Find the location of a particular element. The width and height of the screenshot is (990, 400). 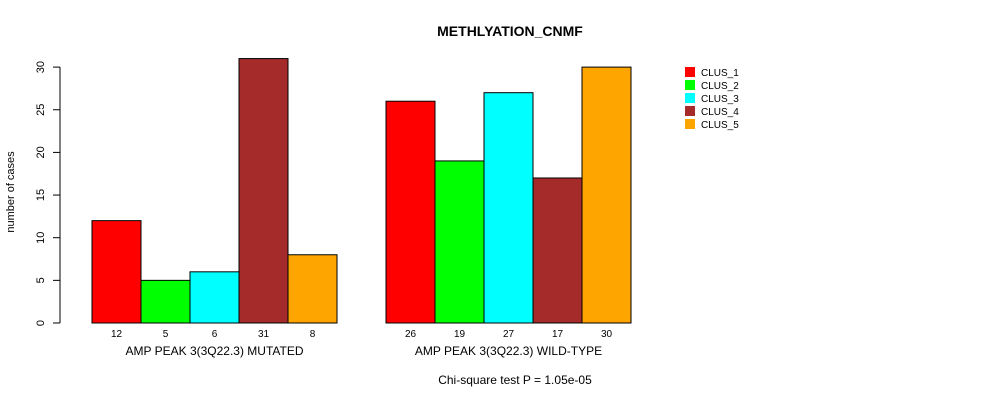

legend-label: CLUS_1 is located at coordinates (720, 73).